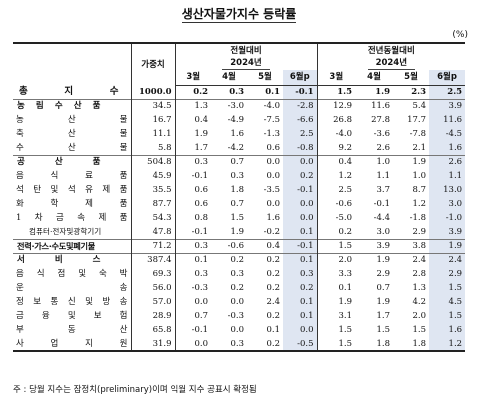 This screenshot has height=400, width=478. What do you see at coordinates (229, 78) in the screenshot?
I see `mom-month: 4월` at bounding box center [229, 78].